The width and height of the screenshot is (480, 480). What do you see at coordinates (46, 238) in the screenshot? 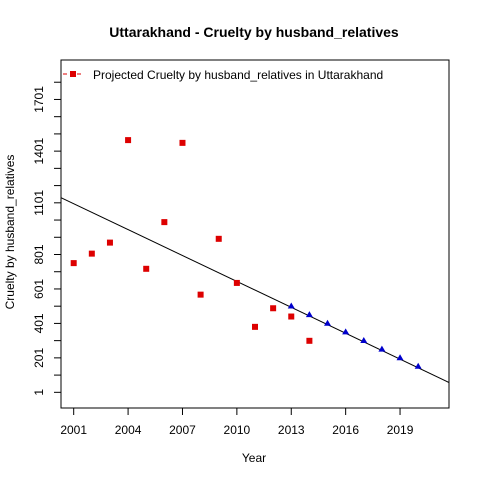
I see `y-axis: 1 201 401 601 801 1101 1401 1701` at bounding box center [46, 238].